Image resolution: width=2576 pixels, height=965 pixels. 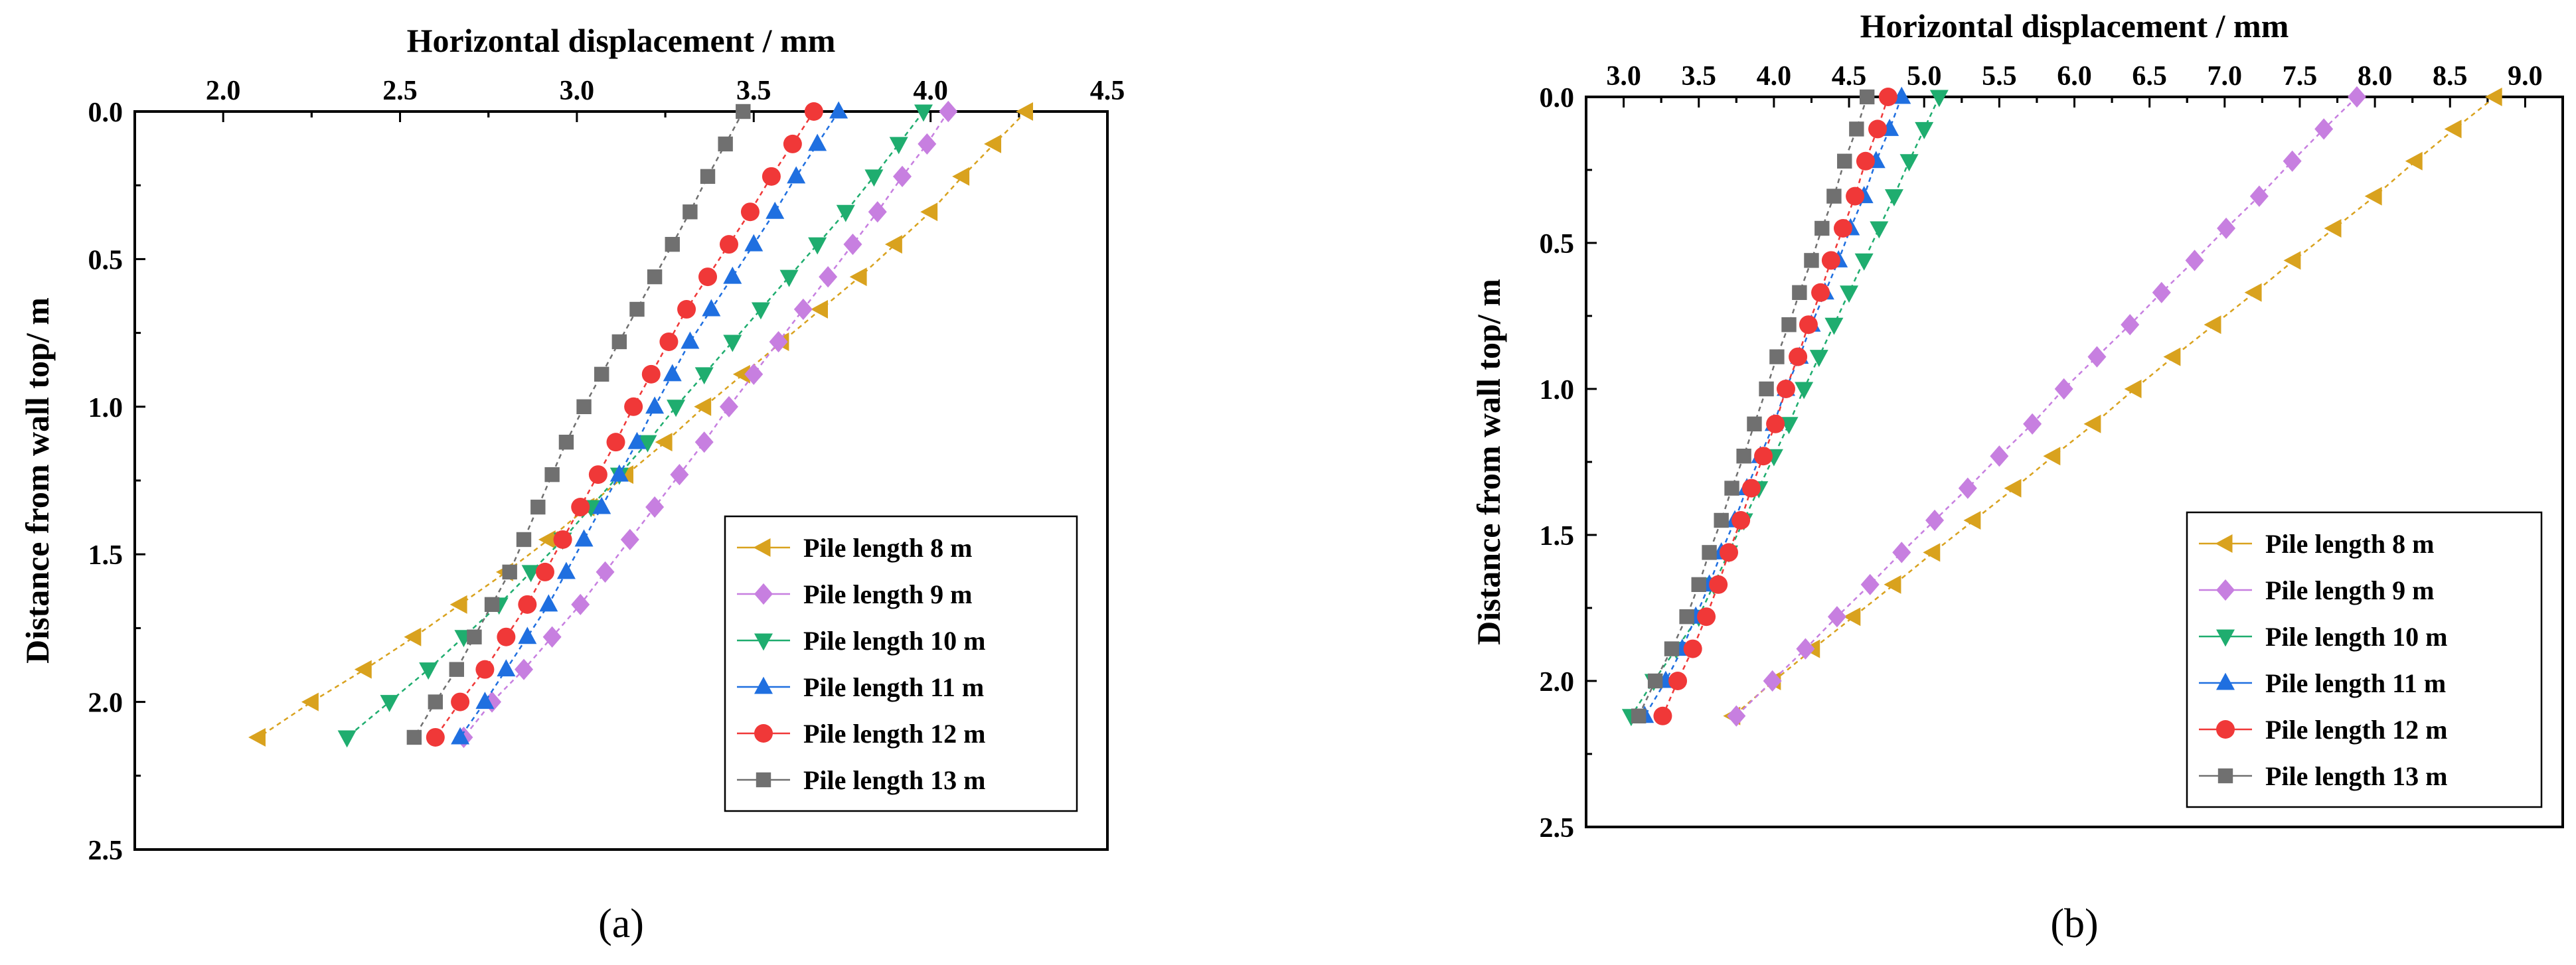 I want to click on panel-label: (b), so click(x=2074, y=923).